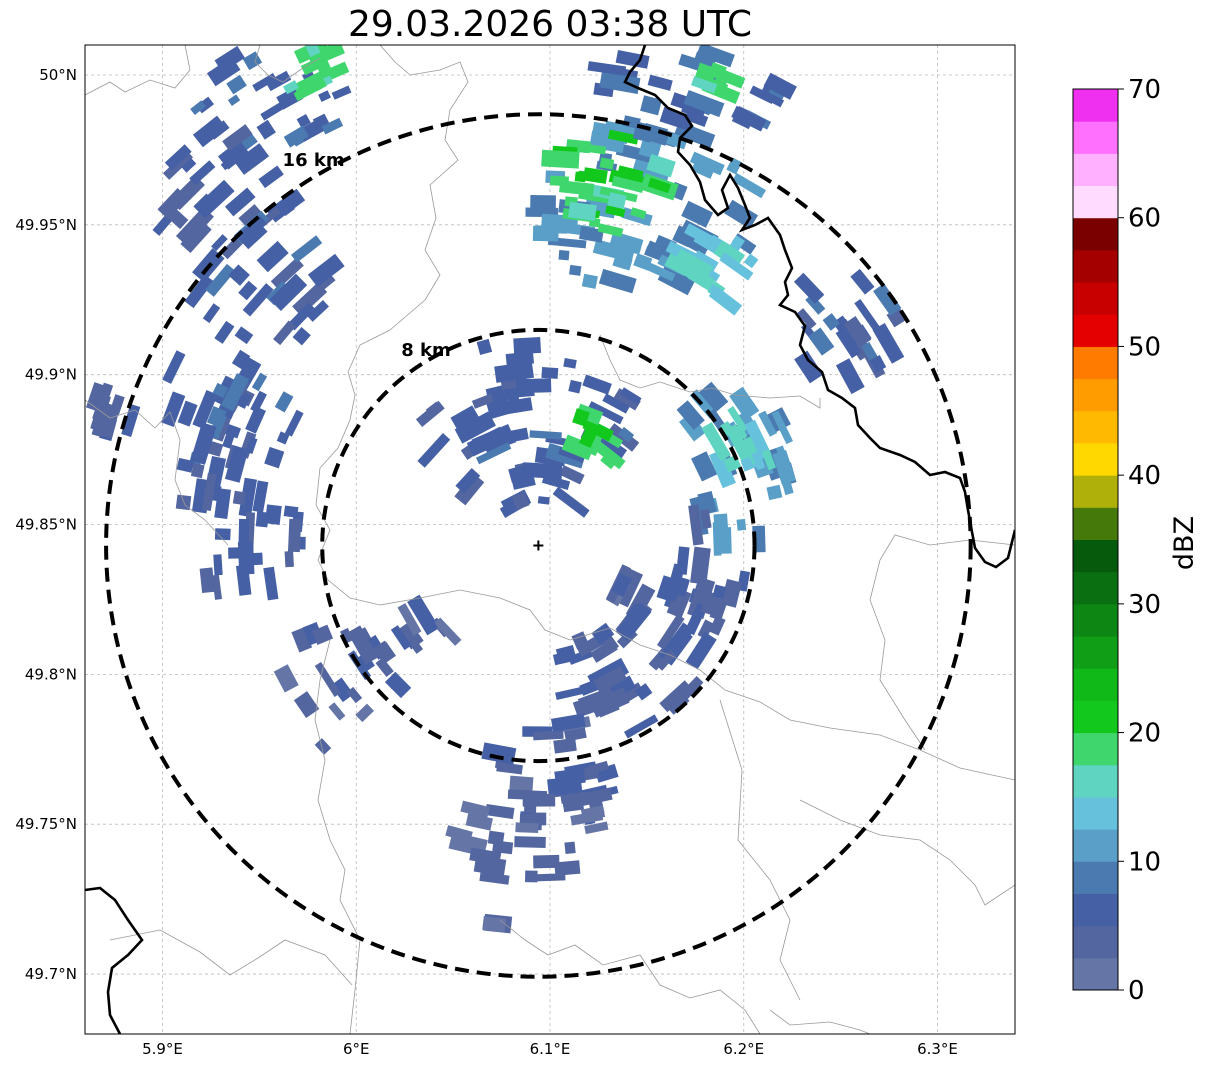  Describe the element at coordinates (46, 525) in the screenshot. I see `lat-tick-label: 49.85°N` at that location.